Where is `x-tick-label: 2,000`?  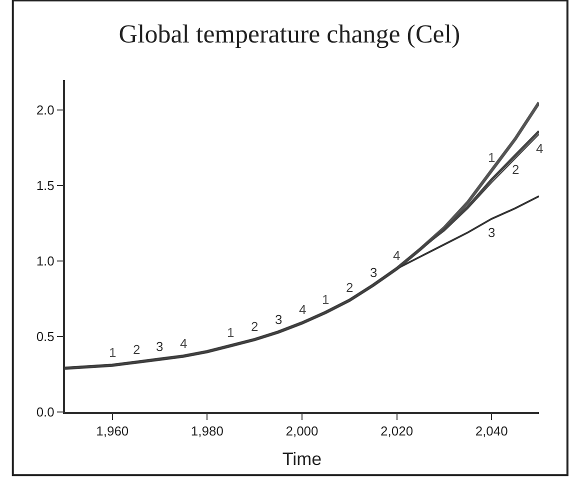 x-tick-label: 2,000 is located at coordinates (302, 431).